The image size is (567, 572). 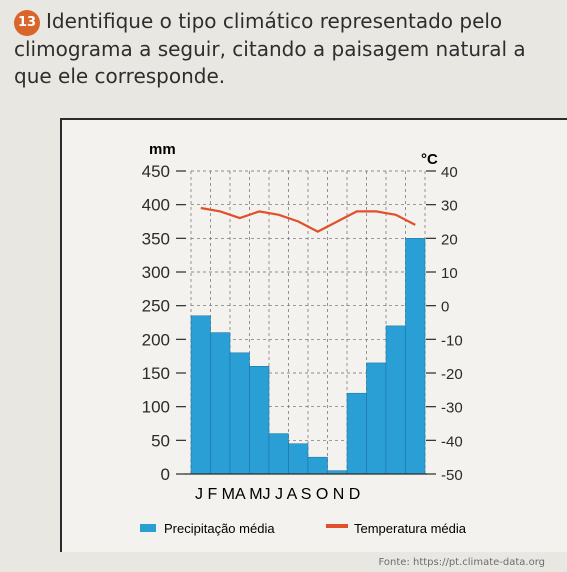 What do you see at coordinates (449, 206) in the screenshot?
I see `right-tick-label: 30` at bounding box center [449, 206].